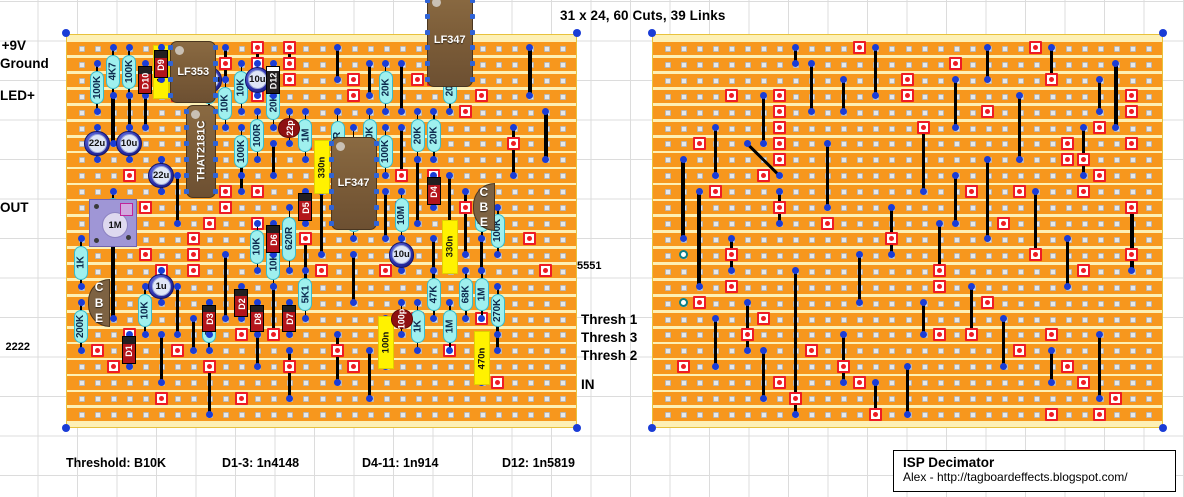 The height and width of the screenshot is (497, 1184). I want to click on film-capacitor: 100n, so click(385, 342).